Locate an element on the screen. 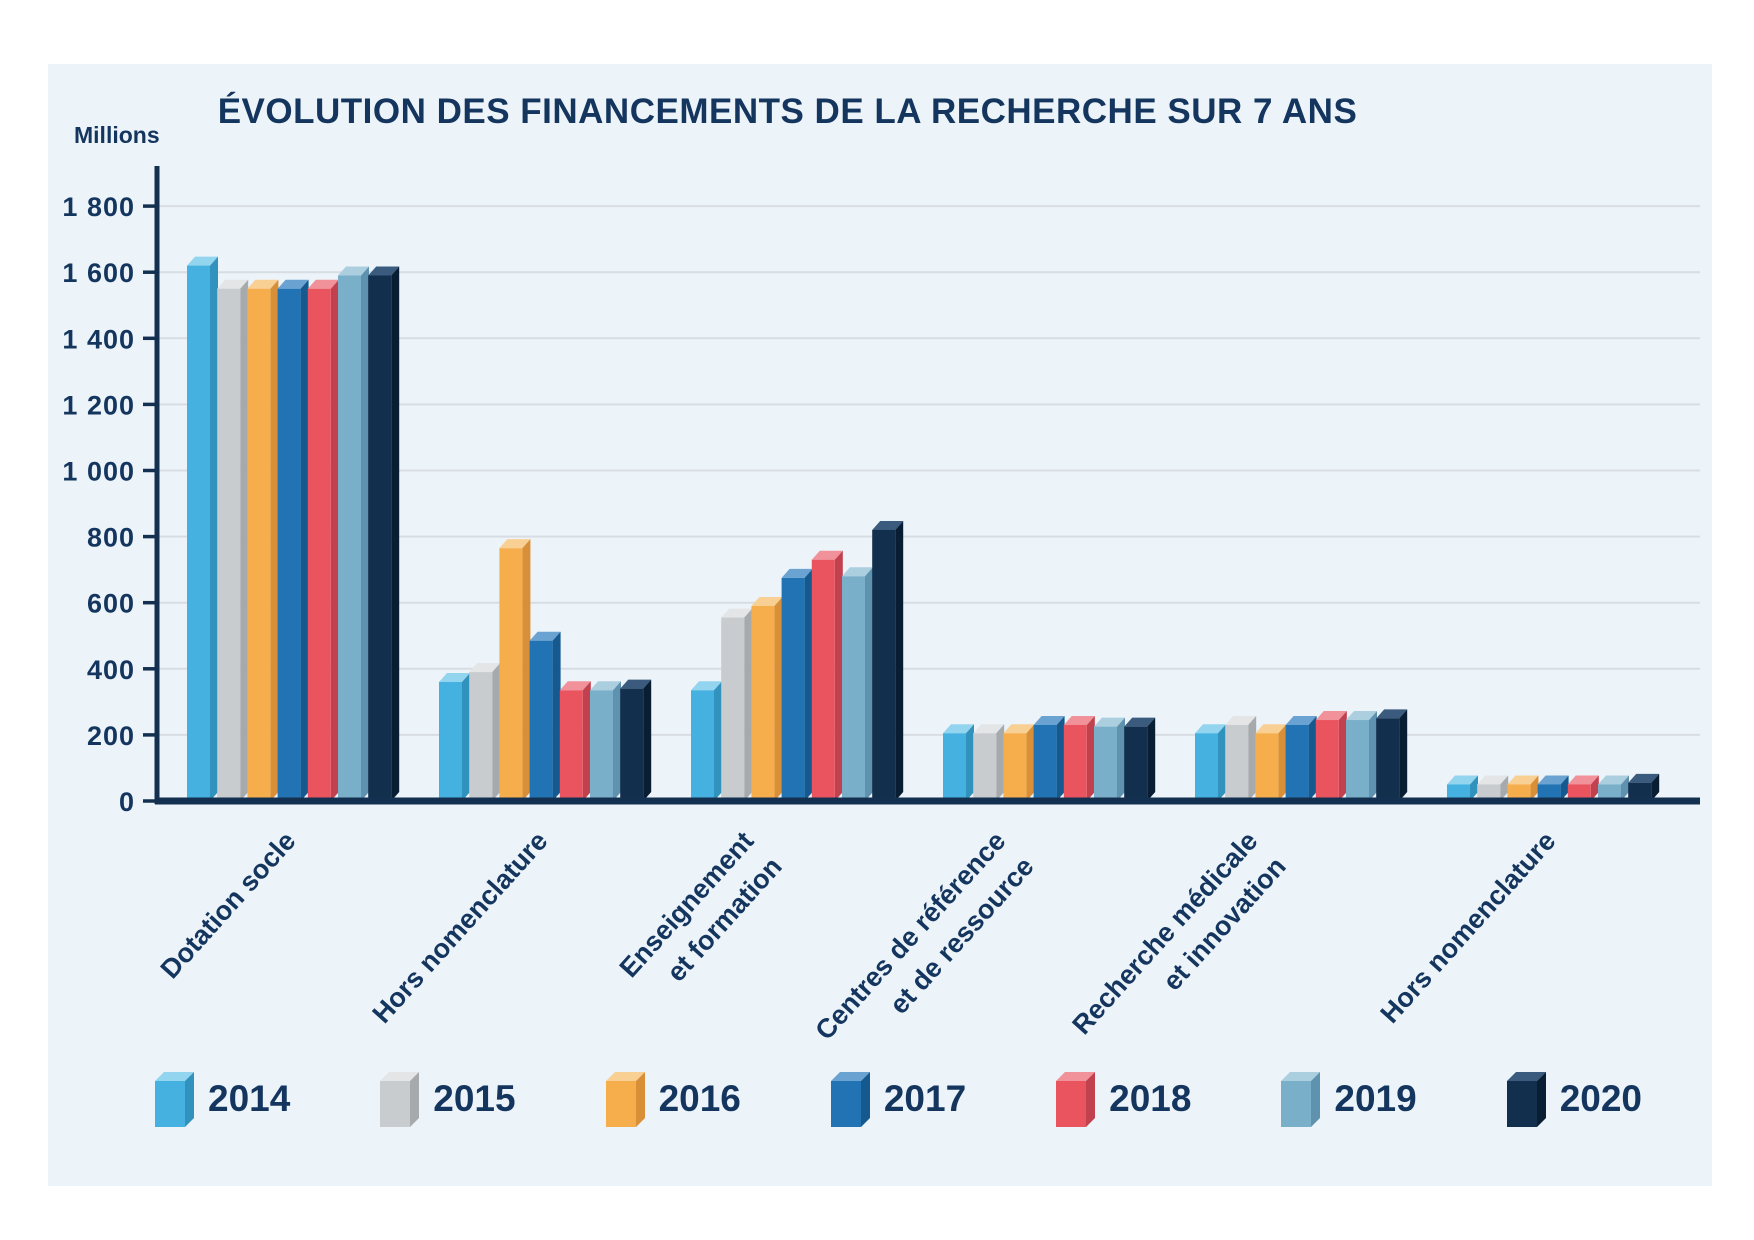  y-axis-tick-label: 400 is located at coordinates (111, 670).